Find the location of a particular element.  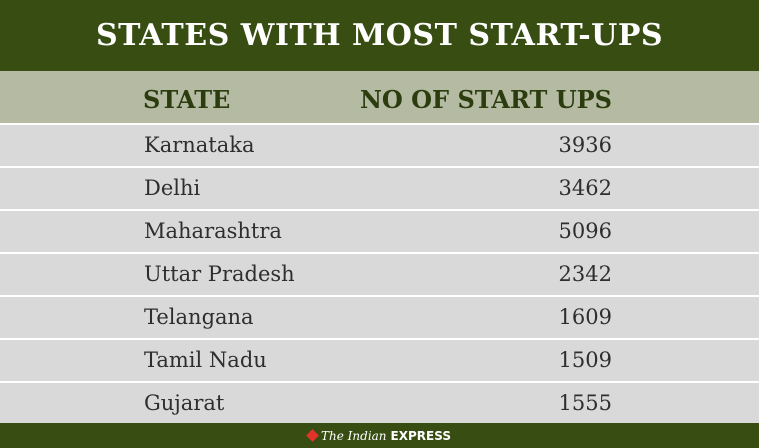

state-cell: Telangana is located at coordinates (199, 317).